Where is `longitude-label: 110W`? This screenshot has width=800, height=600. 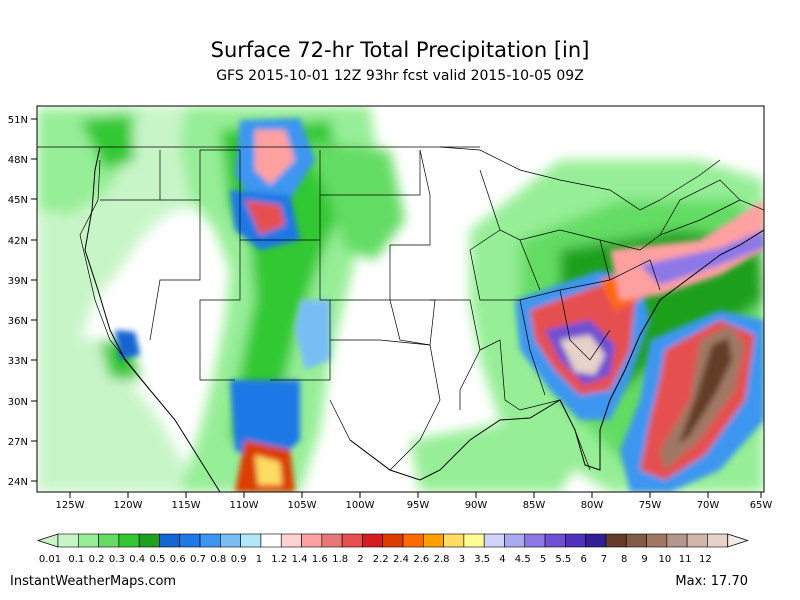
longitude-label: 110W is located at coordinates (244, 505).